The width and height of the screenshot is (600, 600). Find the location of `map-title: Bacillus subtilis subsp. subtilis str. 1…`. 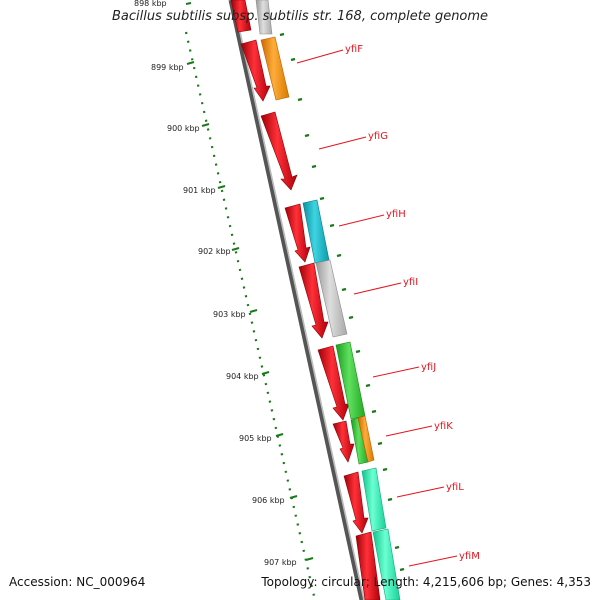

map-title: Bacillus subtilis subsp. subtilis str. 1… is located at coordinates (300, 16).